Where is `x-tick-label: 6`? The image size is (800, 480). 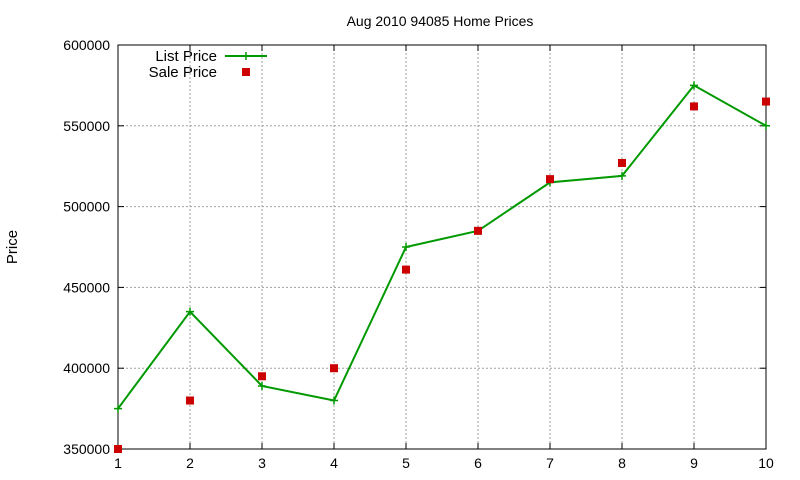
x-tick-label: 6 is located at coordinates (478, 463).